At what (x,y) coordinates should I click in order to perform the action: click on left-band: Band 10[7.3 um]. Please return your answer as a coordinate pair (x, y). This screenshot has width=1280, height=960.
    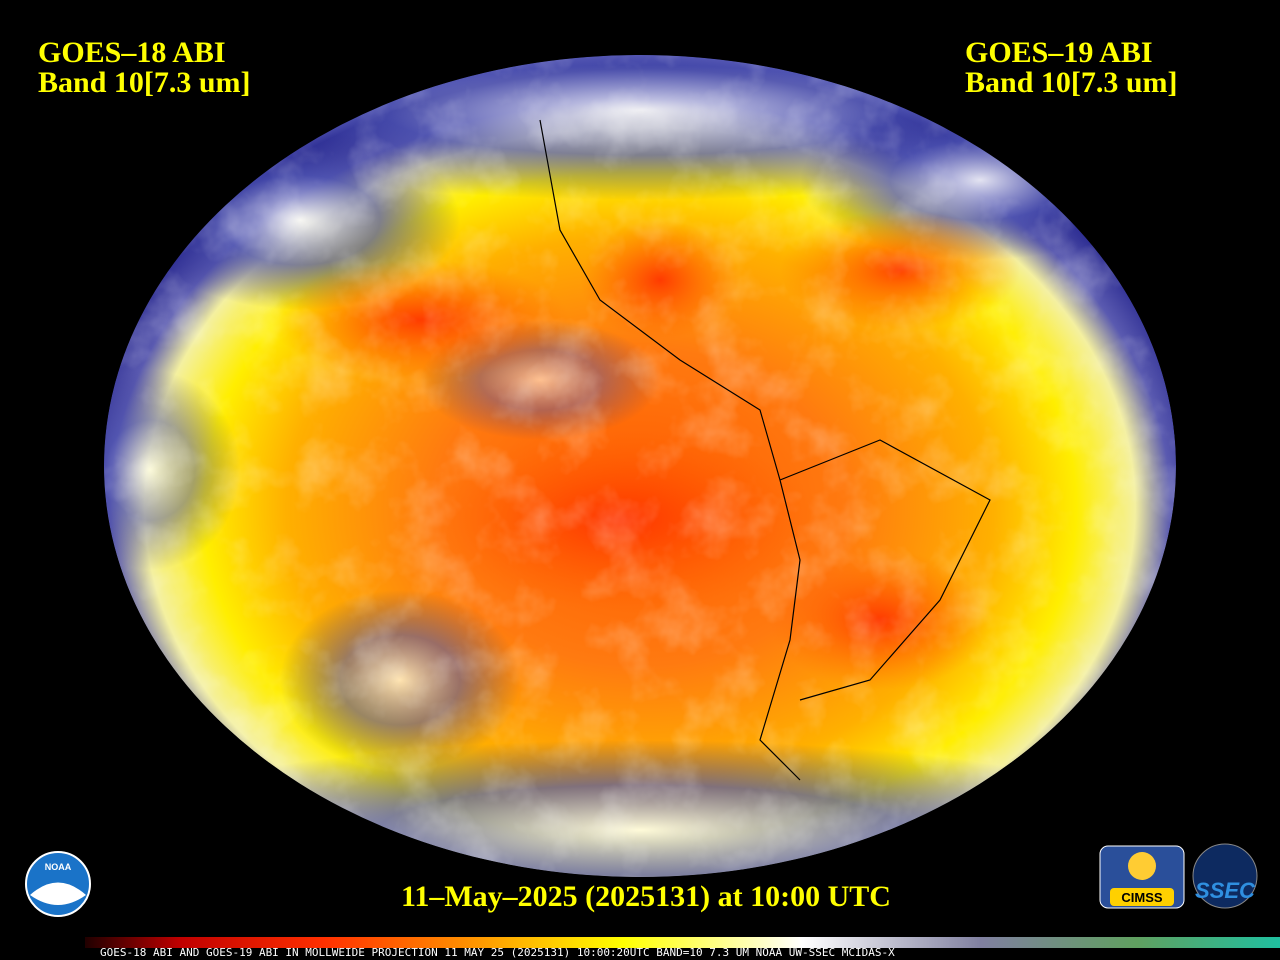
    Looking at the image, I should click on (144, 82).